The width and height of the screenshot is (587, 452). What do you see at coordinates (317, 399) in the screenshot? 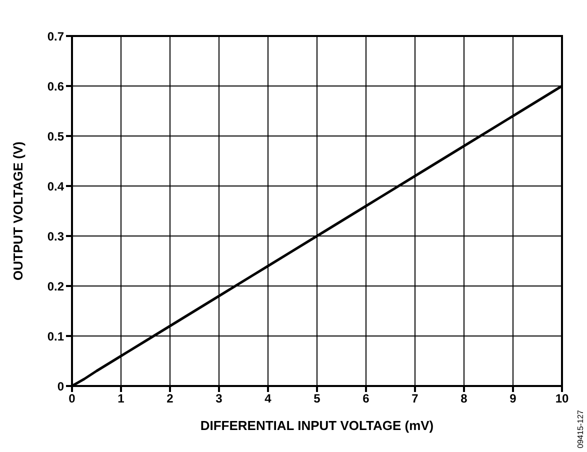
I see `x-tick-label: 5` at bounding box center [317, 399].